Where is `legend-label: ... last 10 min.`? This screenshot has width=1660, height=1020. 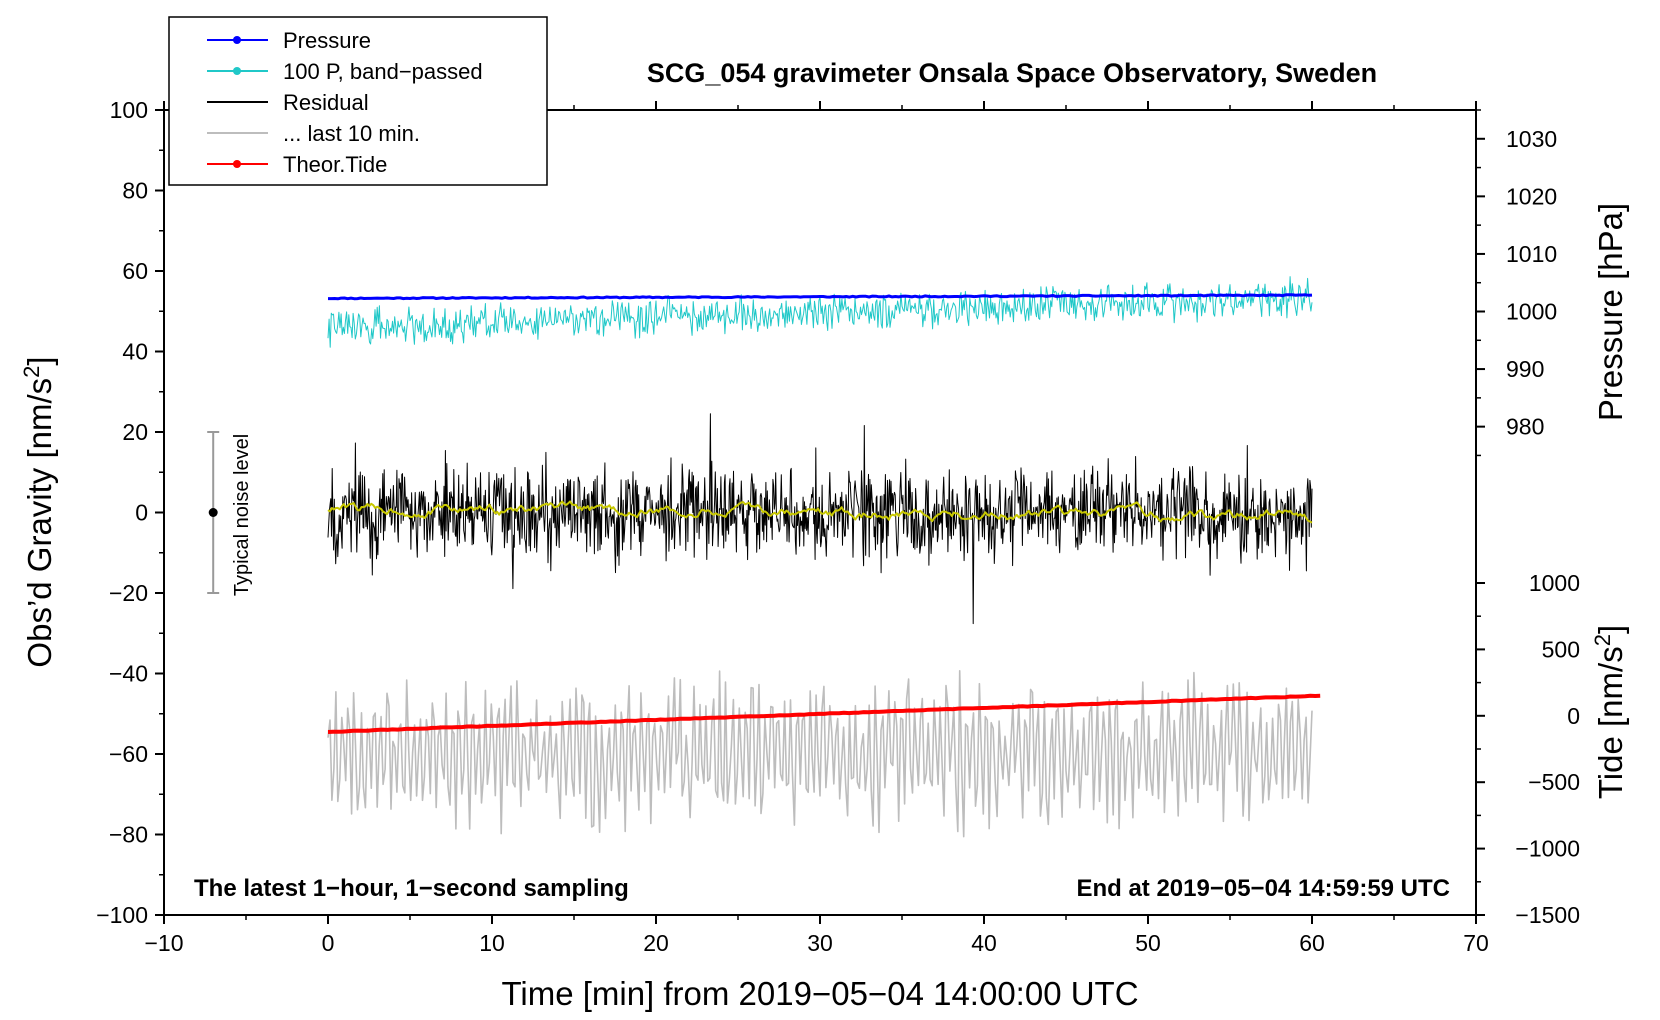 legend-label: ... last 10 min. is located at coordinates (351, 133).